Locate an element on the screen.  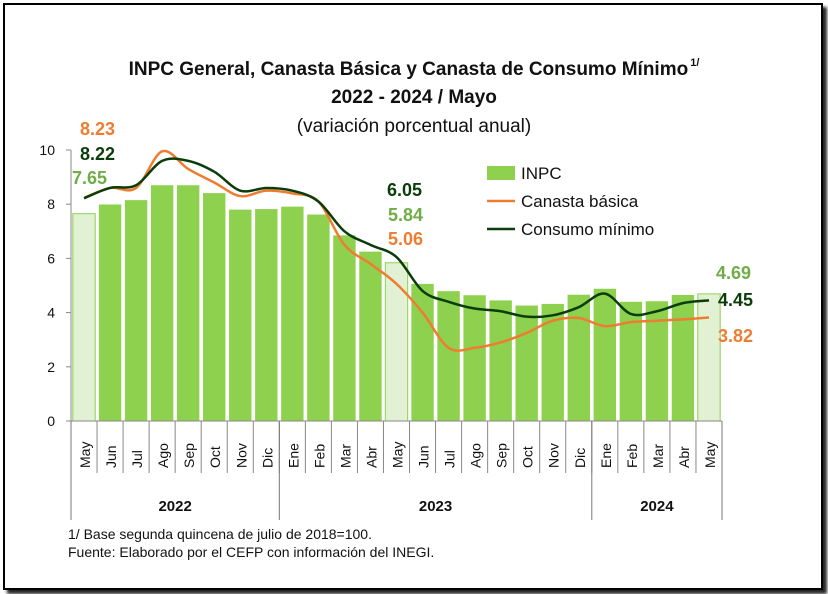
title-footnote-marker: 1/ is located at coordinates (695, 63).